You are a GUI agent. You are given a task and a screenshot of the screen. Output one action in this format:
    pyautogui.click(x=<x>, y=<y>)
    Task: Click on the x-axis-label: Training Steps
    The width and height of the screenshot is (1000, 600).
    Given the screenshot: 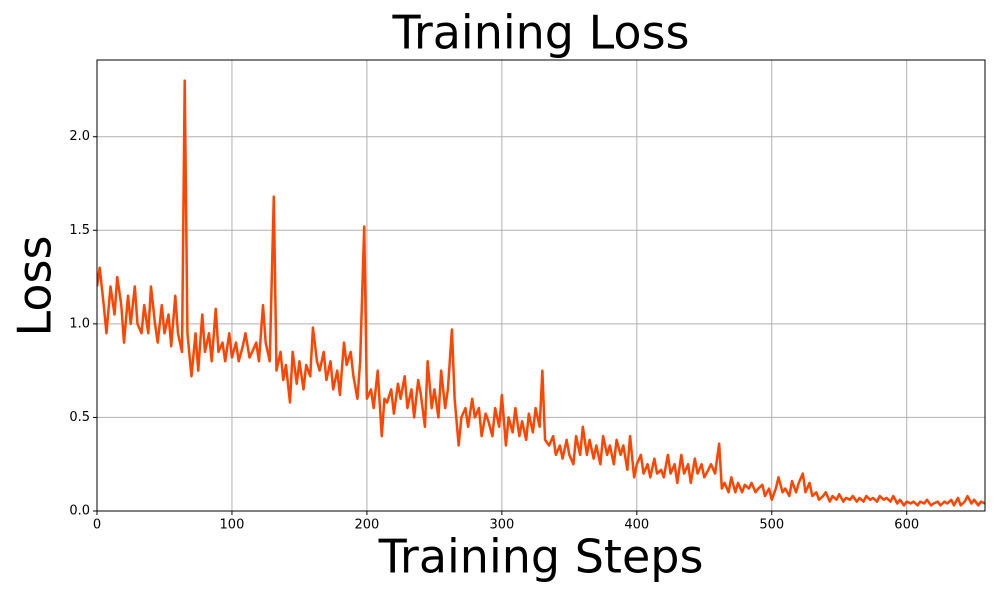 What is the action you would take?
    pyautogui.click(x=541, y=557)
    